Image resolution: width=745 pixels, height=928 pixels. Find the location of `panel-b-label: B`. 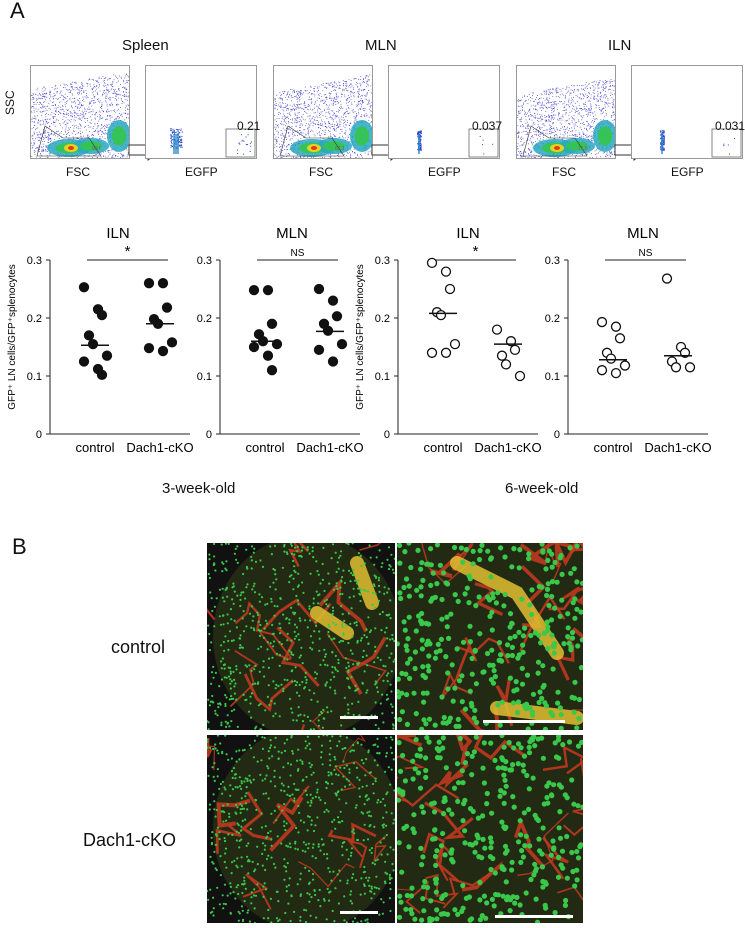

panel-b-label: B is located at coordinates (19, 546).